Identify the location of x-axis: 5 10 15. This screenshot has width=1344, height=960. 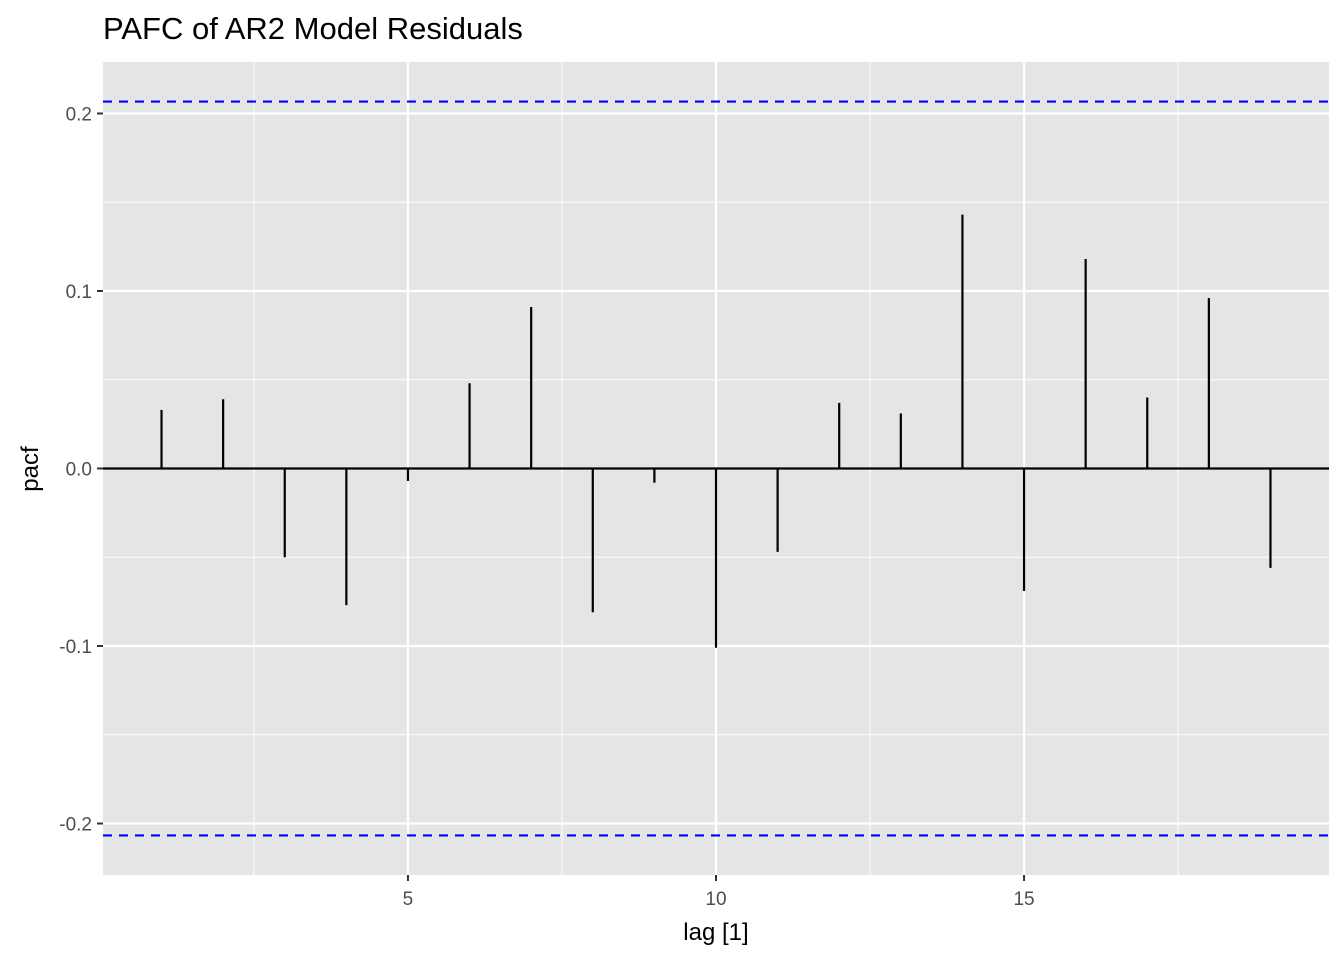
(719, 892).